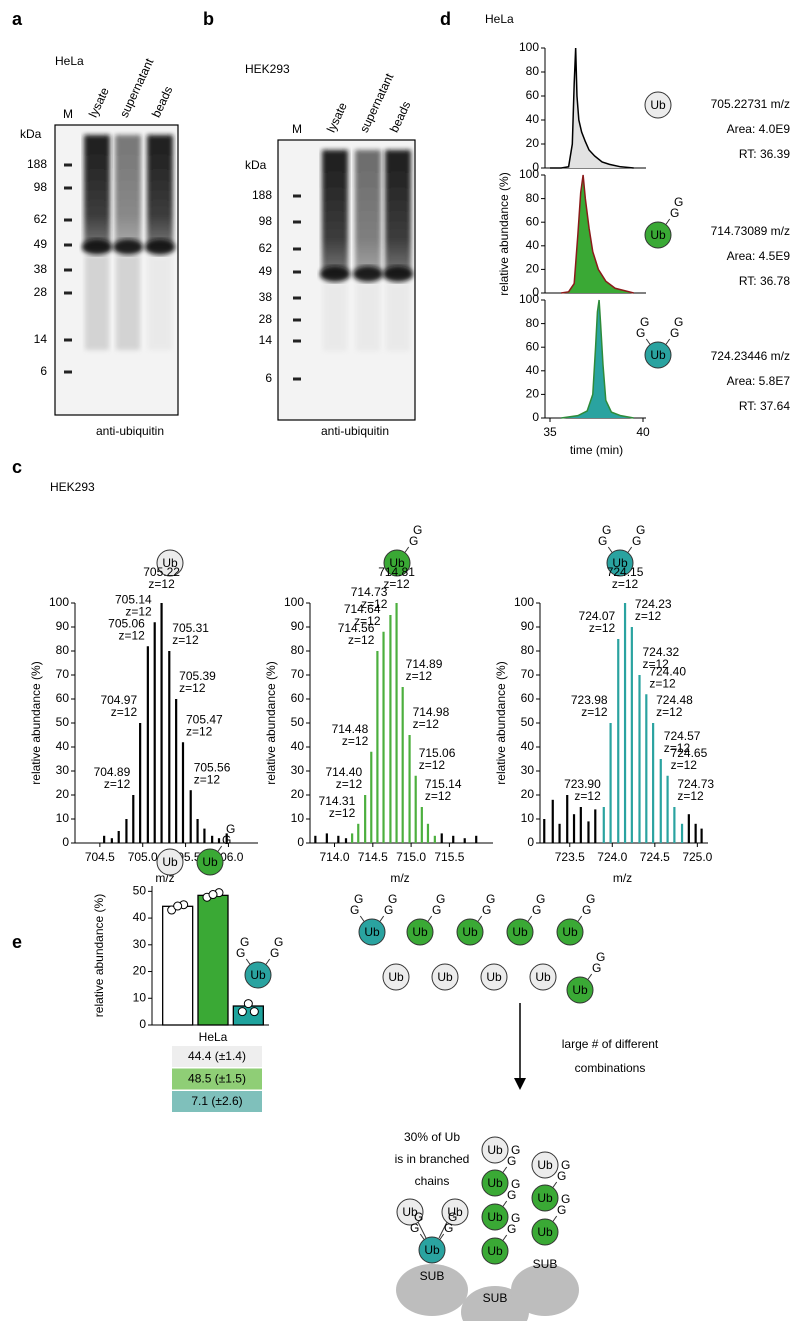 Image resolution: width=800 pixels, height=1326 pixels. I want to click on y-tick-label: 0, so click(535, 292).